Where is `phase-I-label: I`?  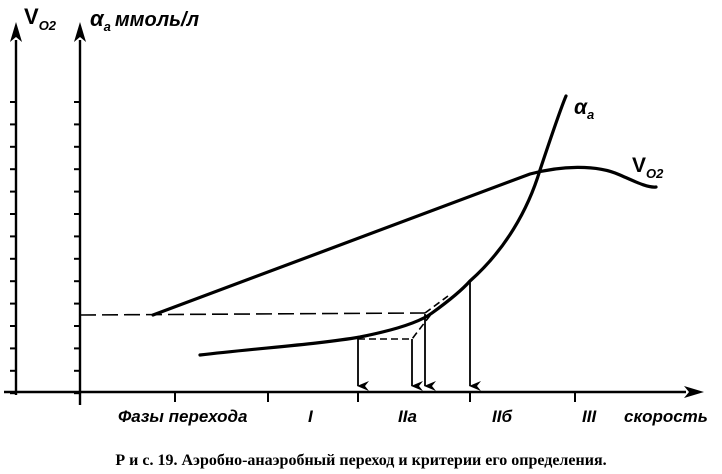
phase-I-label: I is located at coordinates (311, 416).